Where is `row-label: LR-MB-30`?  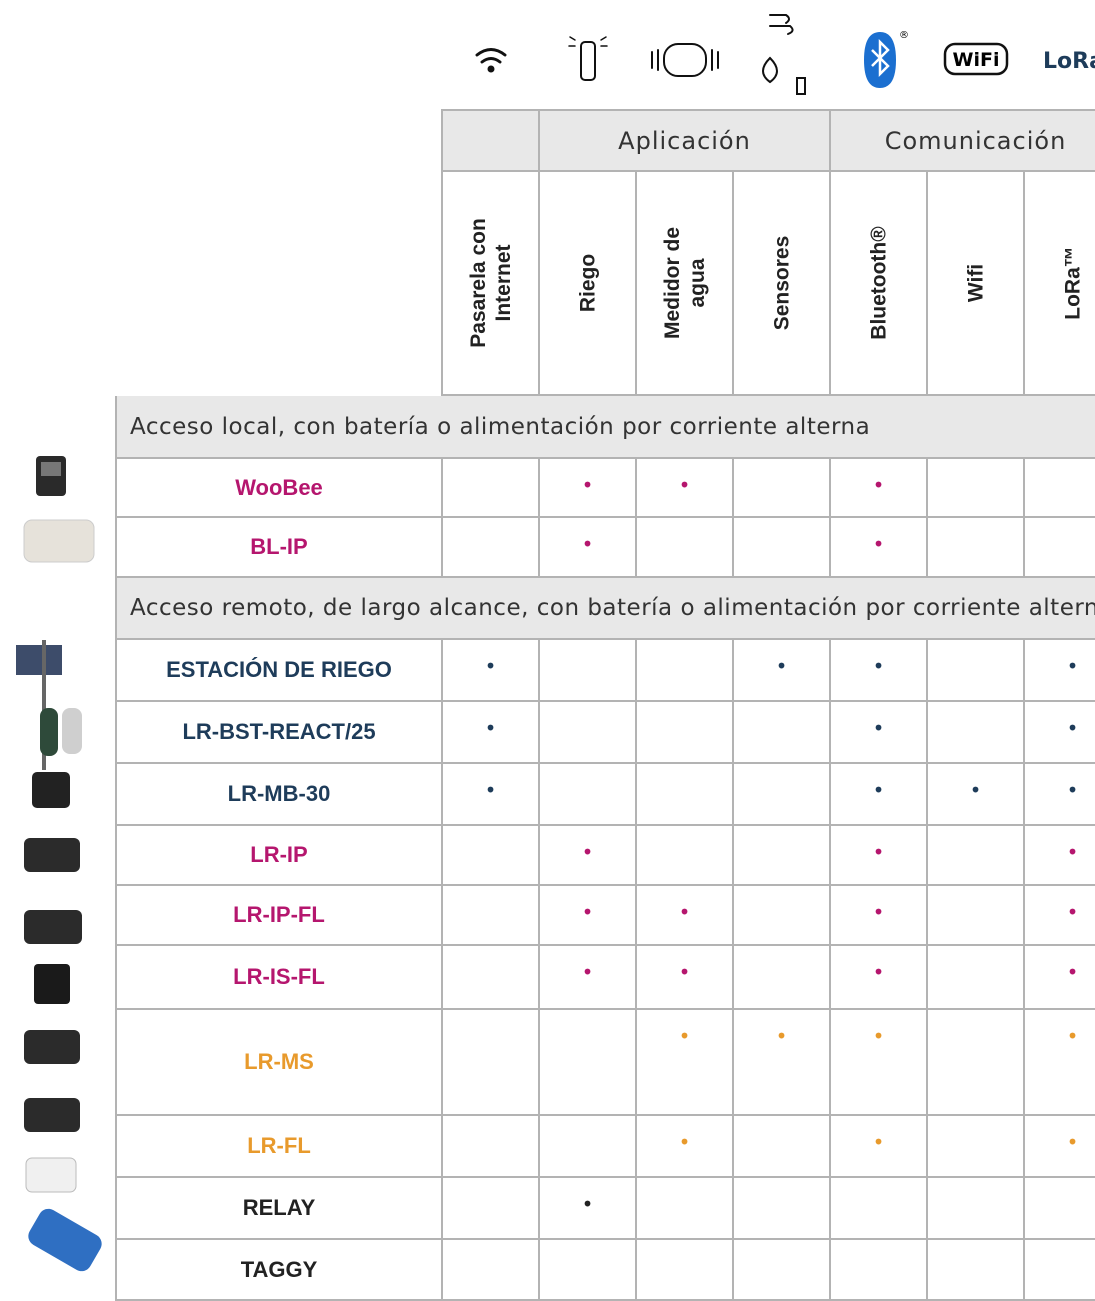
row-label: LR-MB-30 is located at coordinates (280, 795).